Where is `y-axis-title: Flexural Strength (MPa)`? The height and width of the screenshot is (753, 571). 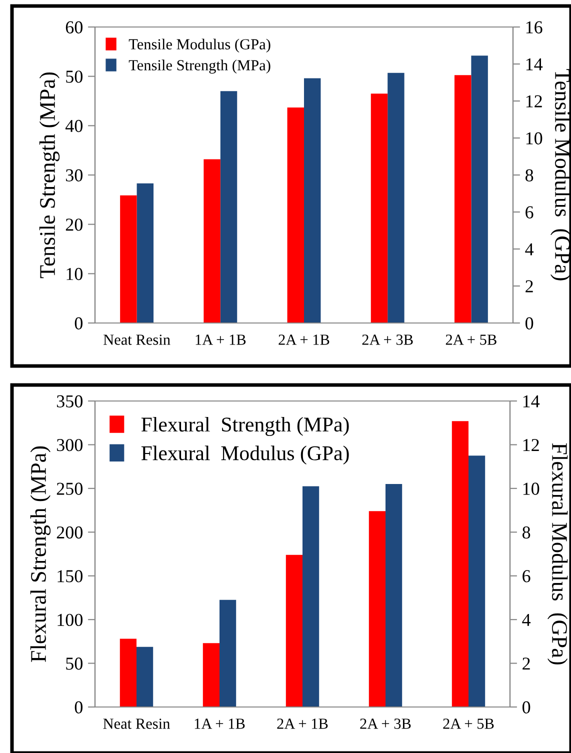
y-axis-title: Flexural Strength (MPa) is located at coordinates (40, 554).